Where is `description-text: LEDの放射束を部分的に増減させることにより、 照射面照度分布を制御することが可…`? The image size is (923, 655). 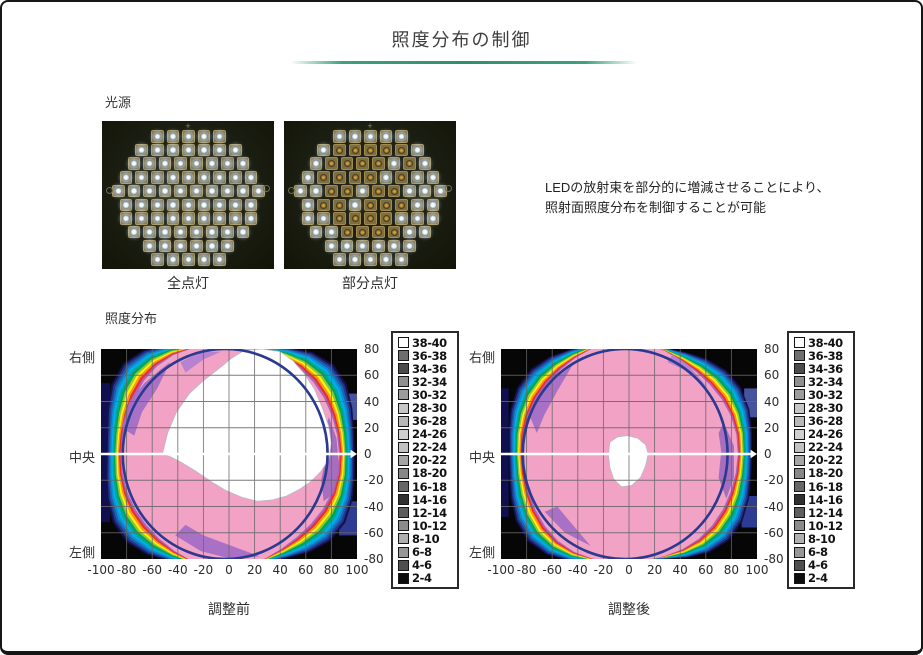
description-text: LEDの放射束を部分的に増減させることにより、 照射面照度分布を制御することが可… is located at coordinates (687, 198).